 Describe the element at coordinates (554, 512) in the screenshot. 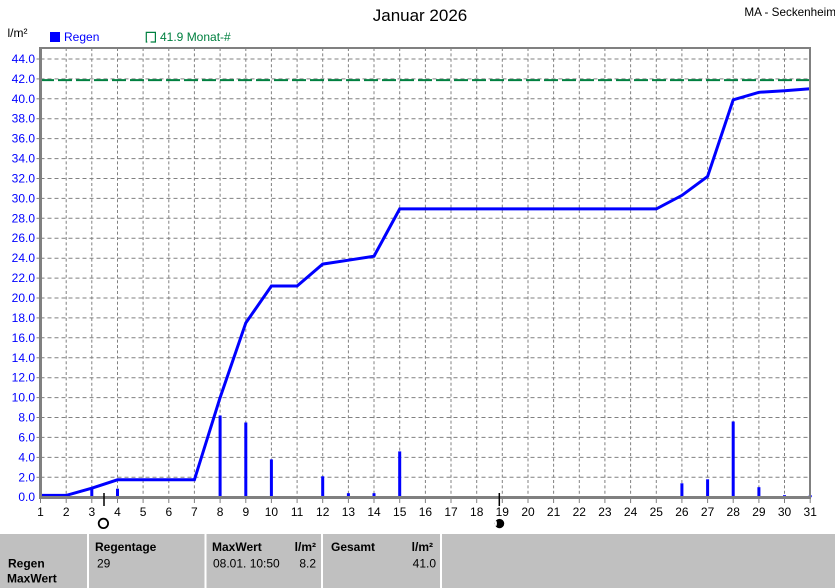

I see `svg-text: 21` at that location.